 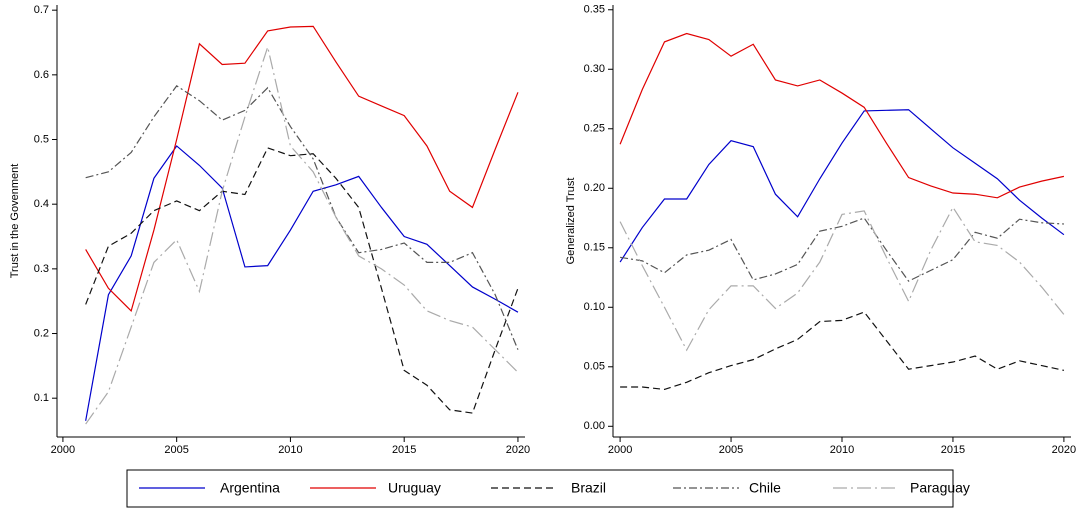 What do you see at coordinates (594, 307) in the screenshot?
I see `y-tick-label: 0.10` at bounding box center [594, 307].